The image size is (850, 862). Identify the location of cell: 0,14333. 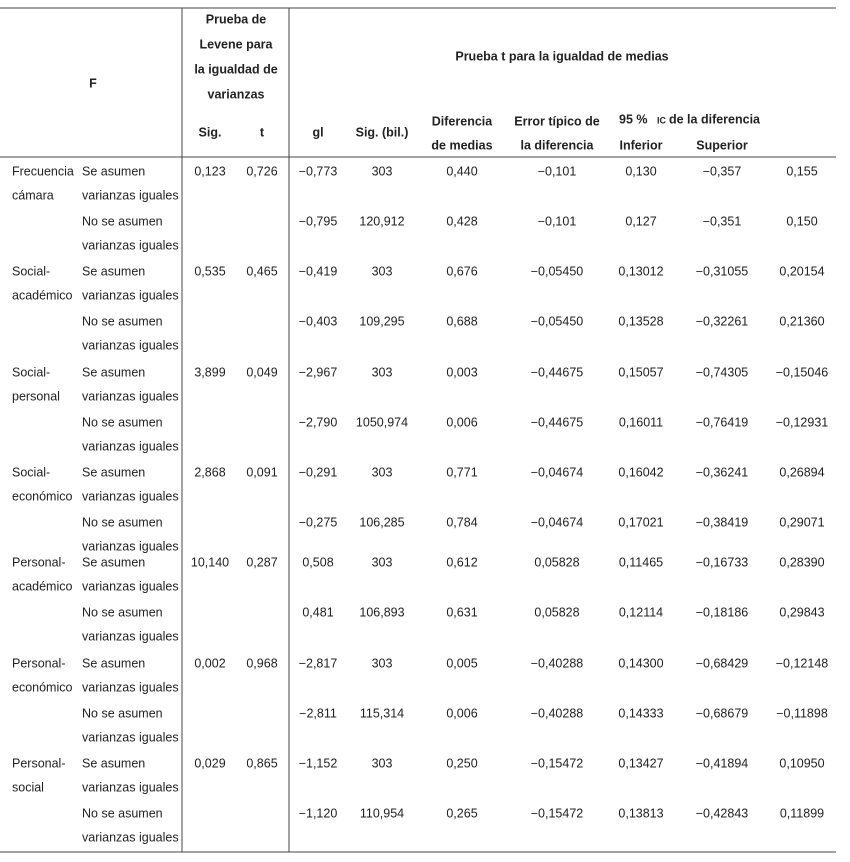
(640, 713).